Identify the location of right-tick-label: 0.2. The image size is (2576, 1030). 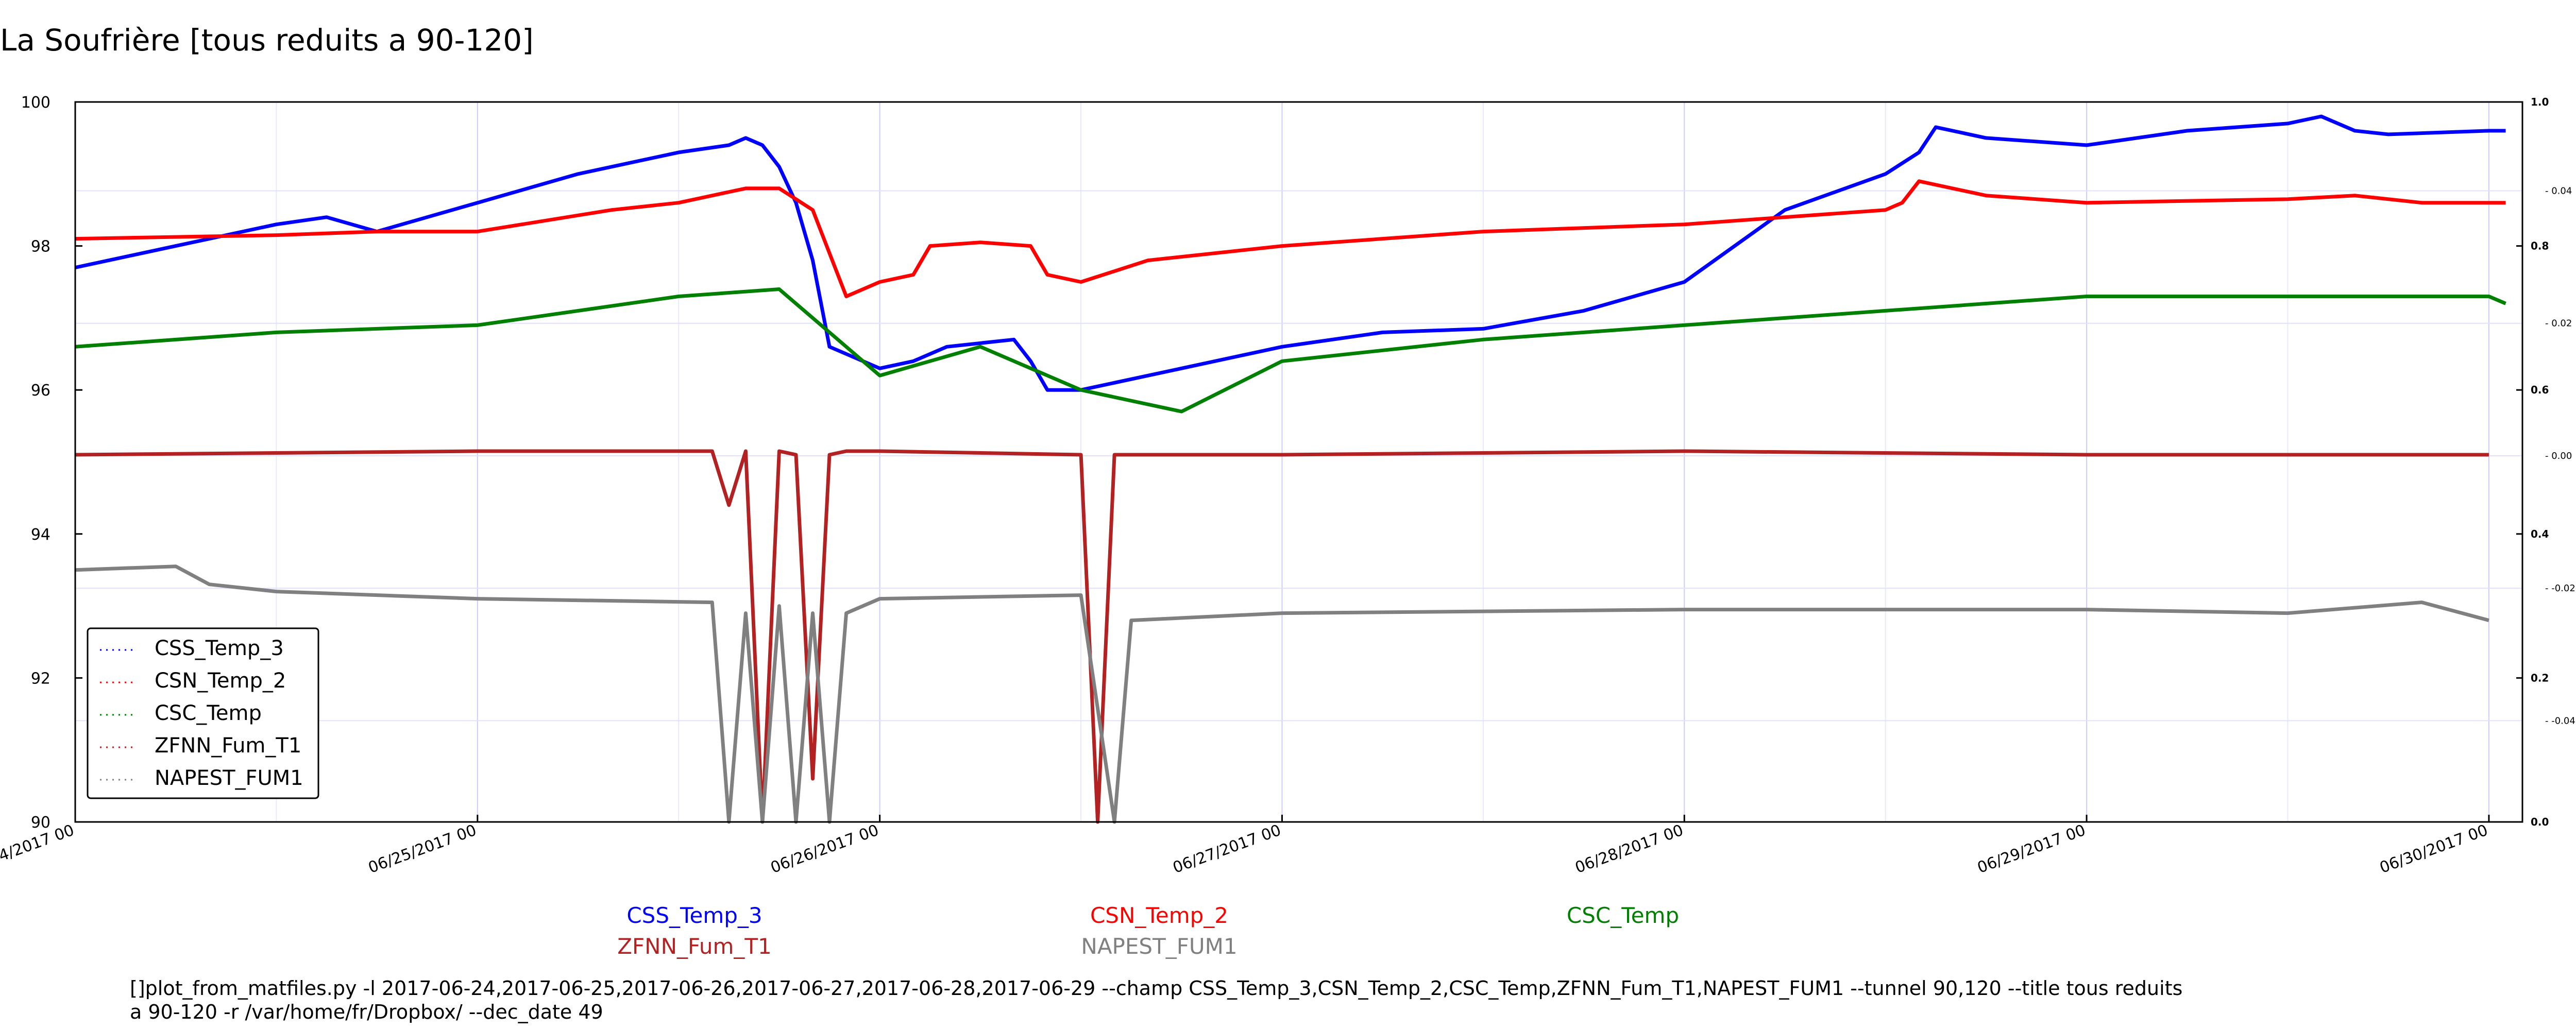
(2540, 678).